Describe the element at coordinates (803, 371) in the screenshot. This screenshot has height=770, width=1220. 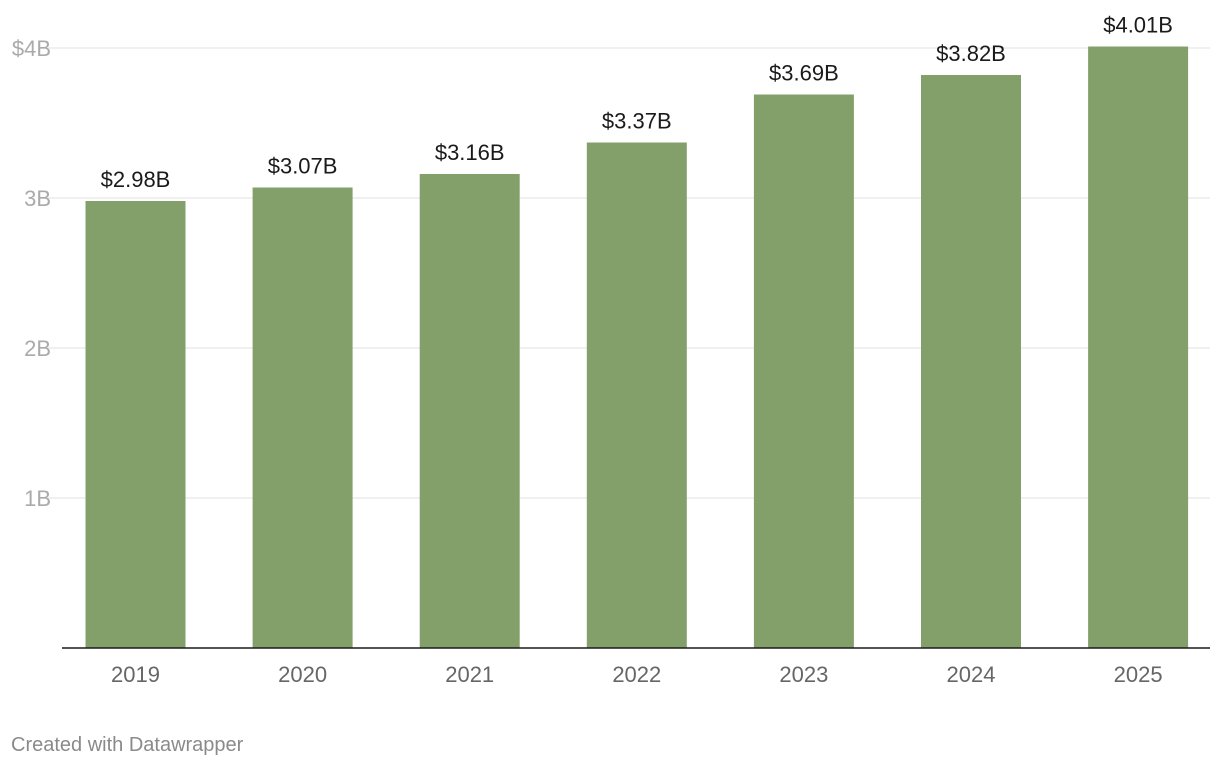
I see `bar-2023` at that location.